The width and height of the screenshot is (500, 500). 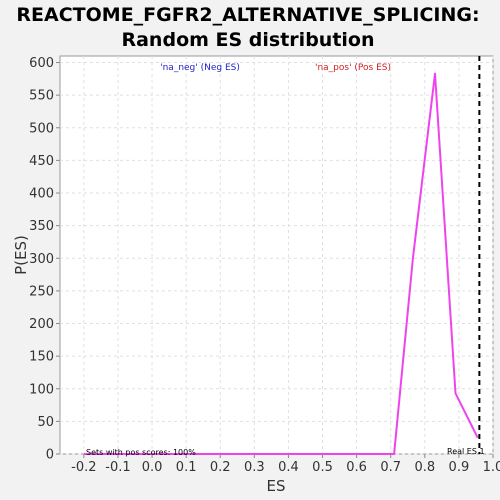 What do you see at coordinates (152, 467) in the screenshot?
I see `x-tick-label: 0.0` at bounding box center [152, 467].